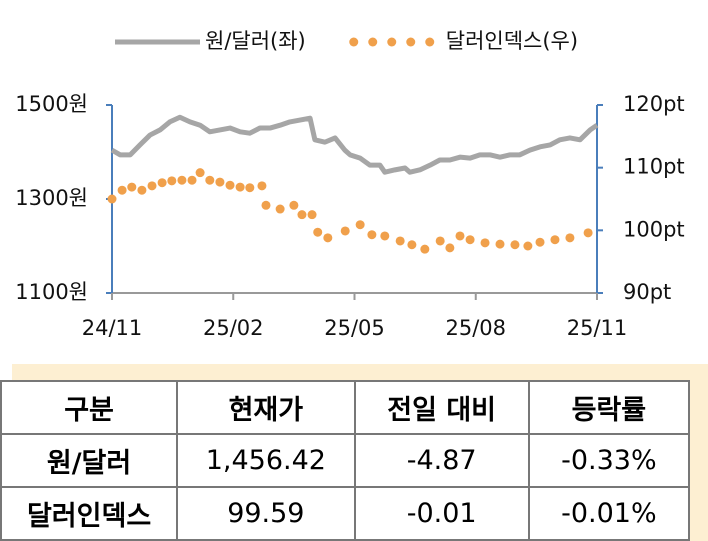 This screenshot has width=708, height=541. What do you see at coordinates (255, 41) in the screenshot?
I see `legend-label: 원/달러(좌)` at bounding box center [255, 41].